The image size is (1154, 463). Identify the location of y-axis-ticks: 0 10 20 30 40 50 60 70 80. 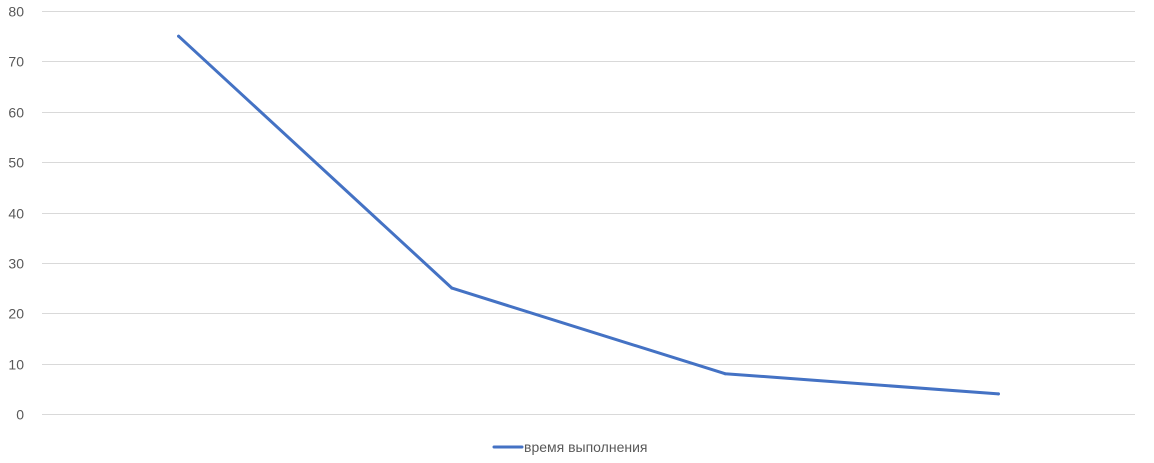
(16, 213).